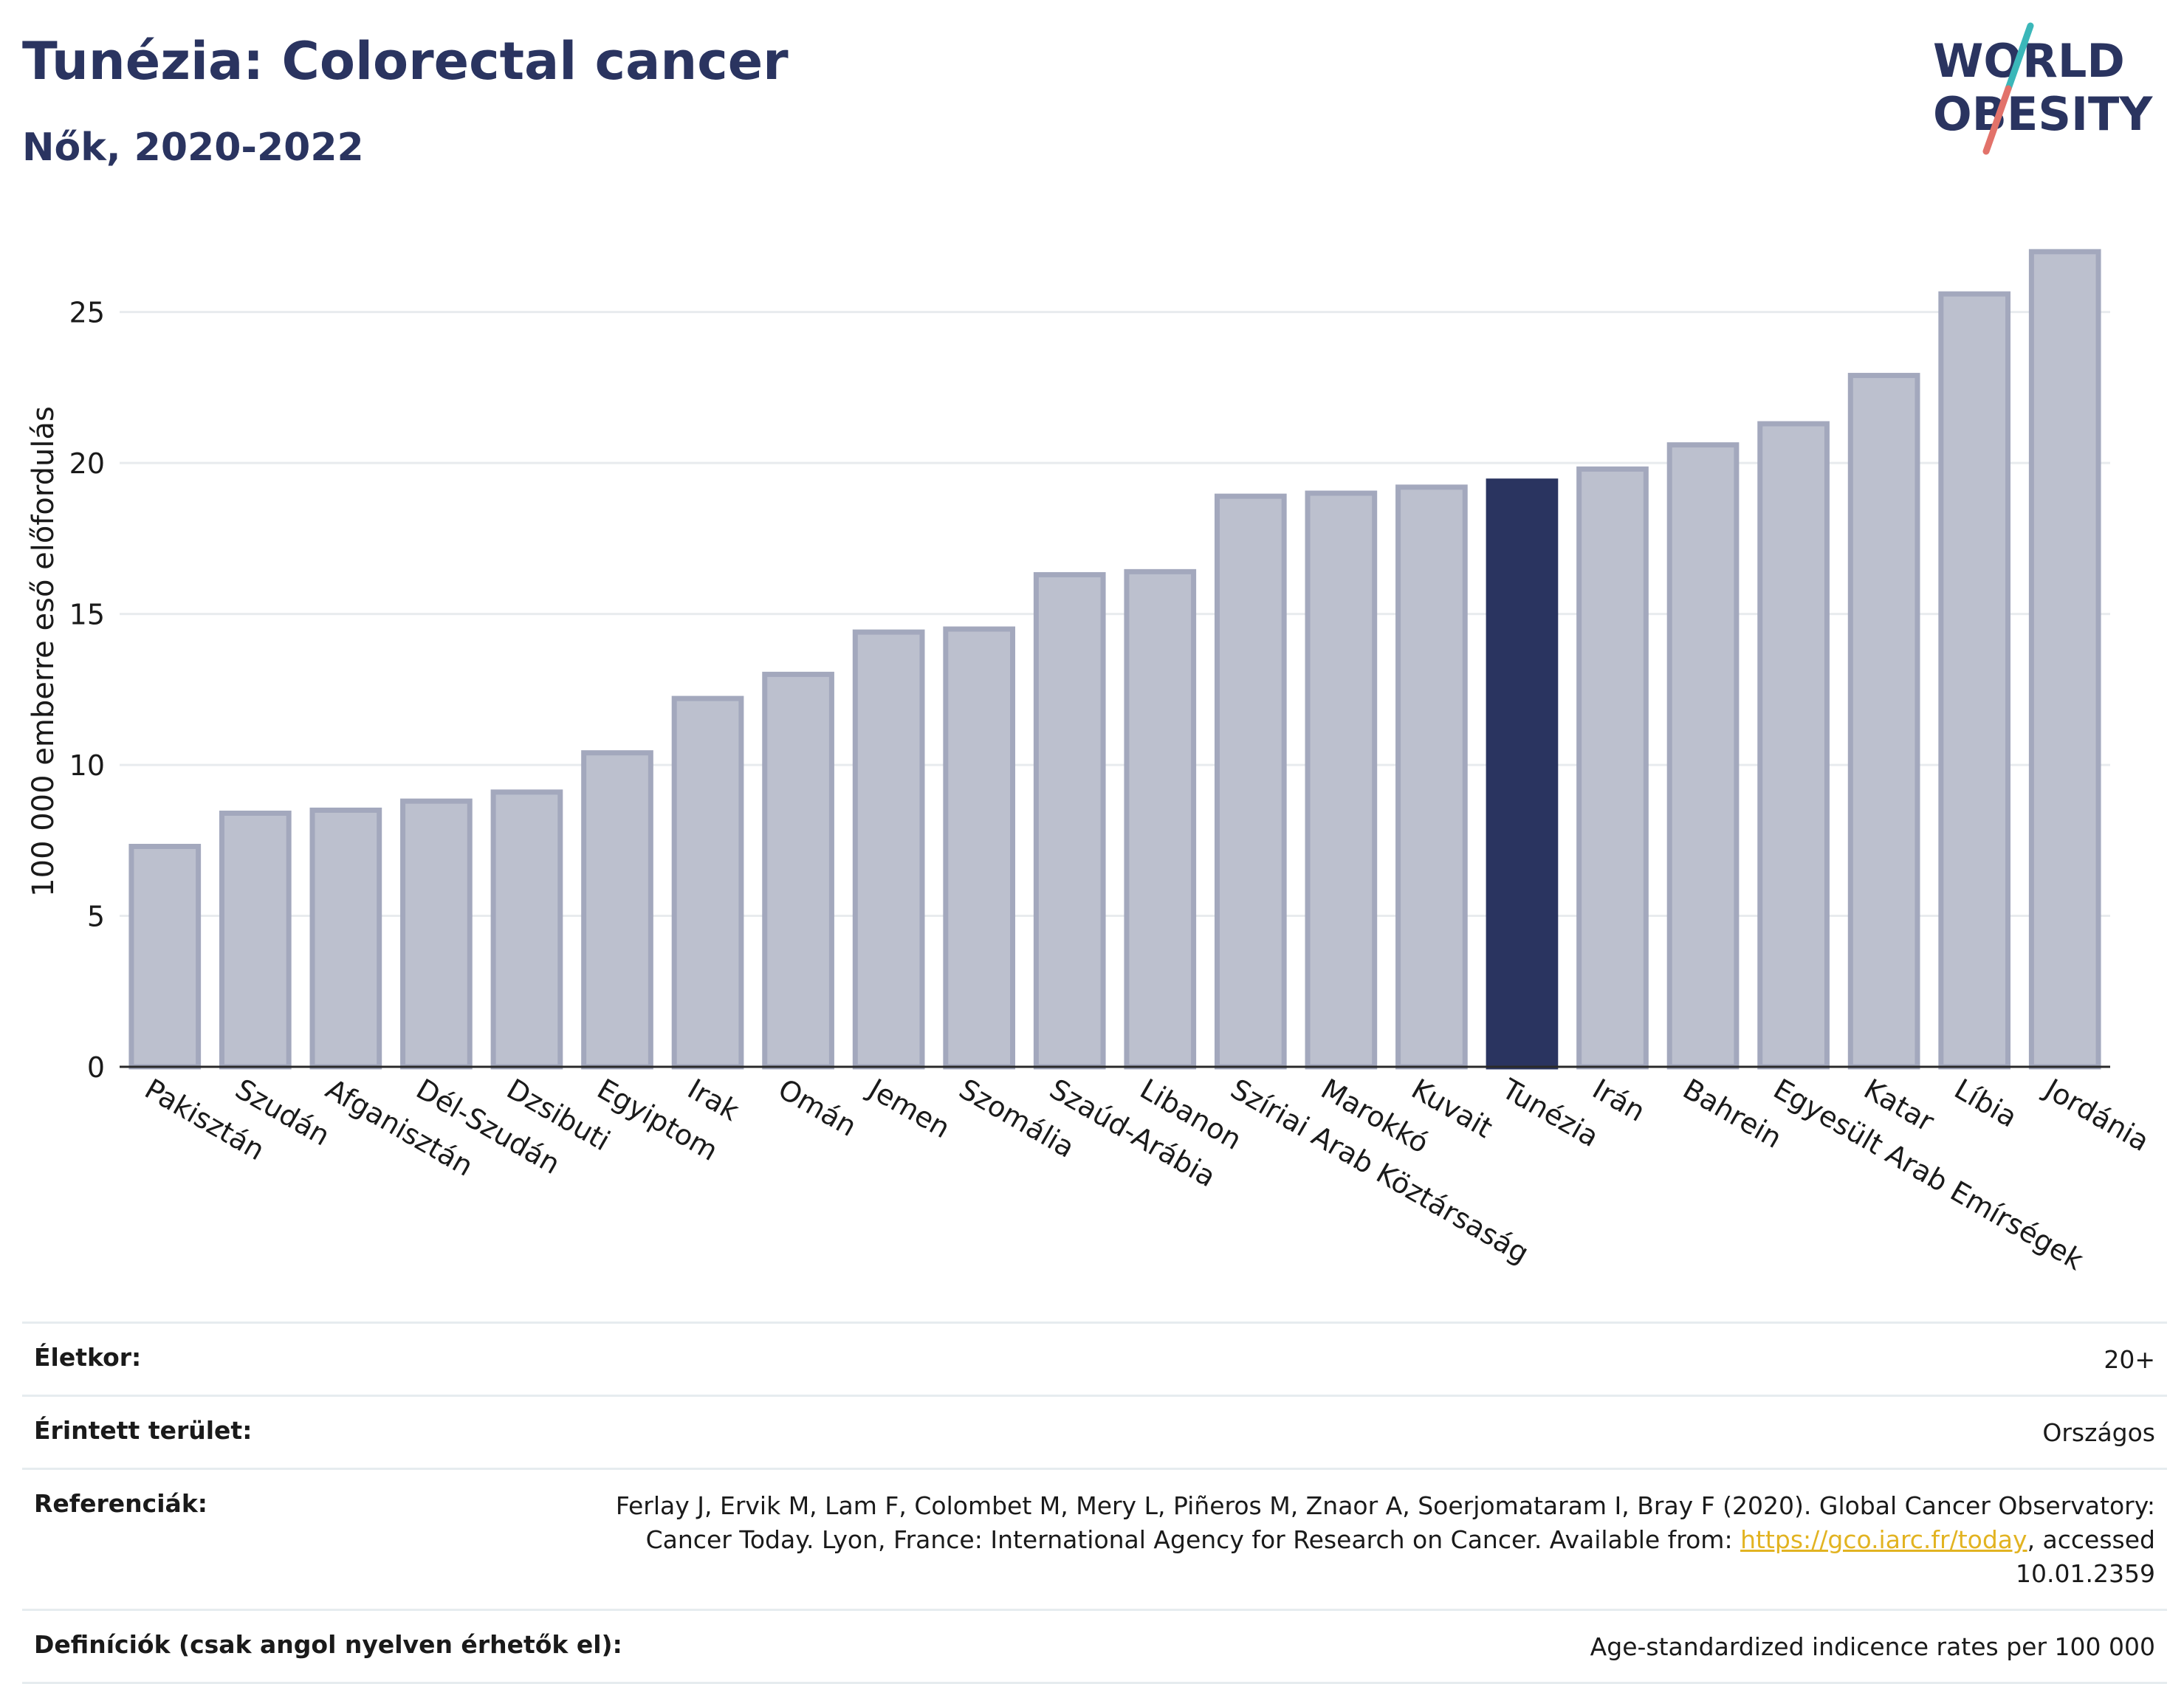 The width and height of the screenshot is (2184, 1684). Describe the element at coordinates (96, 917) in the screenshot. I see `y-tick-label: 5` at that location.